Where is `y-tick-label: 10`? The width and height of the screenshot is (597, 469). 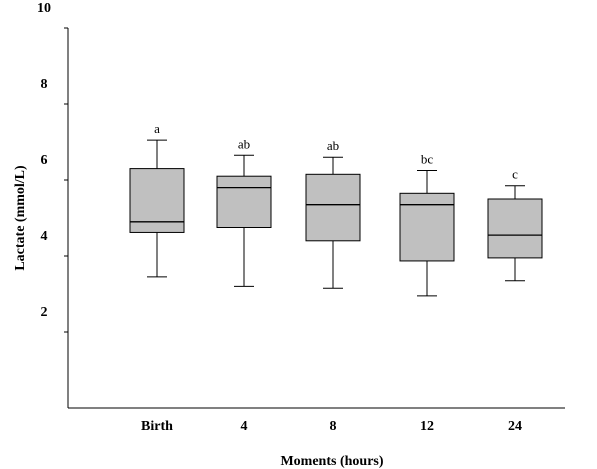
y-tick-label: 10 is located at coordinates (44, 8).